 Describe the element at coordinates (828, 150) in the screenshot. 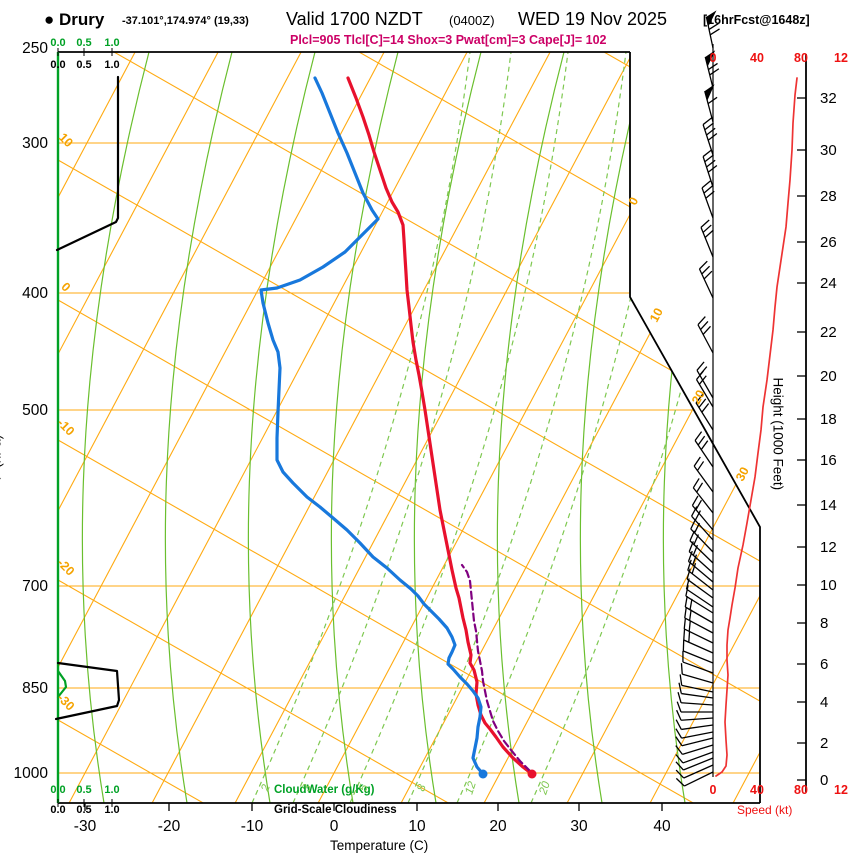

I see `height-tick-label: 30` at that location.